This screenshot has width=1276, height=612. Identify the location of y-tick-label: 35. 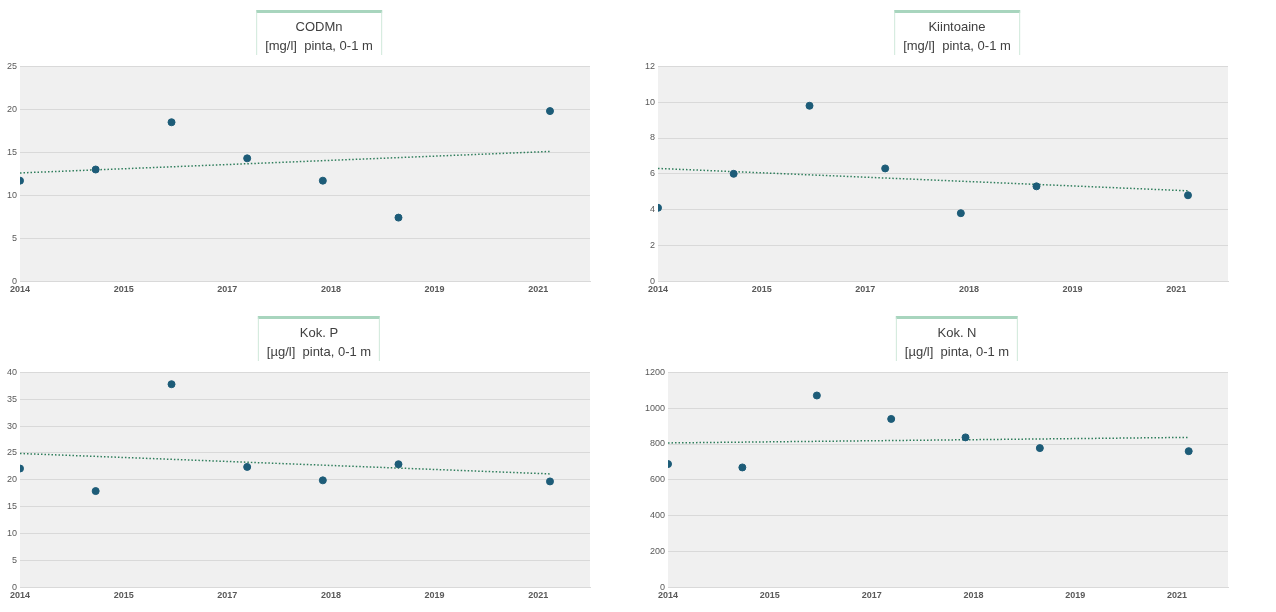
(12, 398).